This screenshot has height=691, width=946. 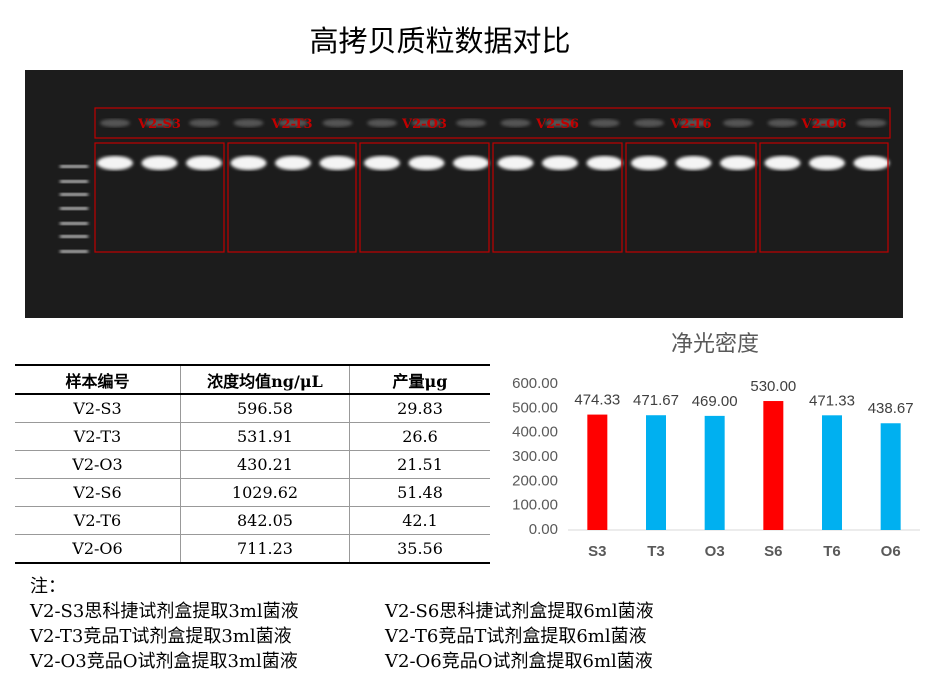 I want to click on lane-label: V2-S6, so click(x=557, y=124).